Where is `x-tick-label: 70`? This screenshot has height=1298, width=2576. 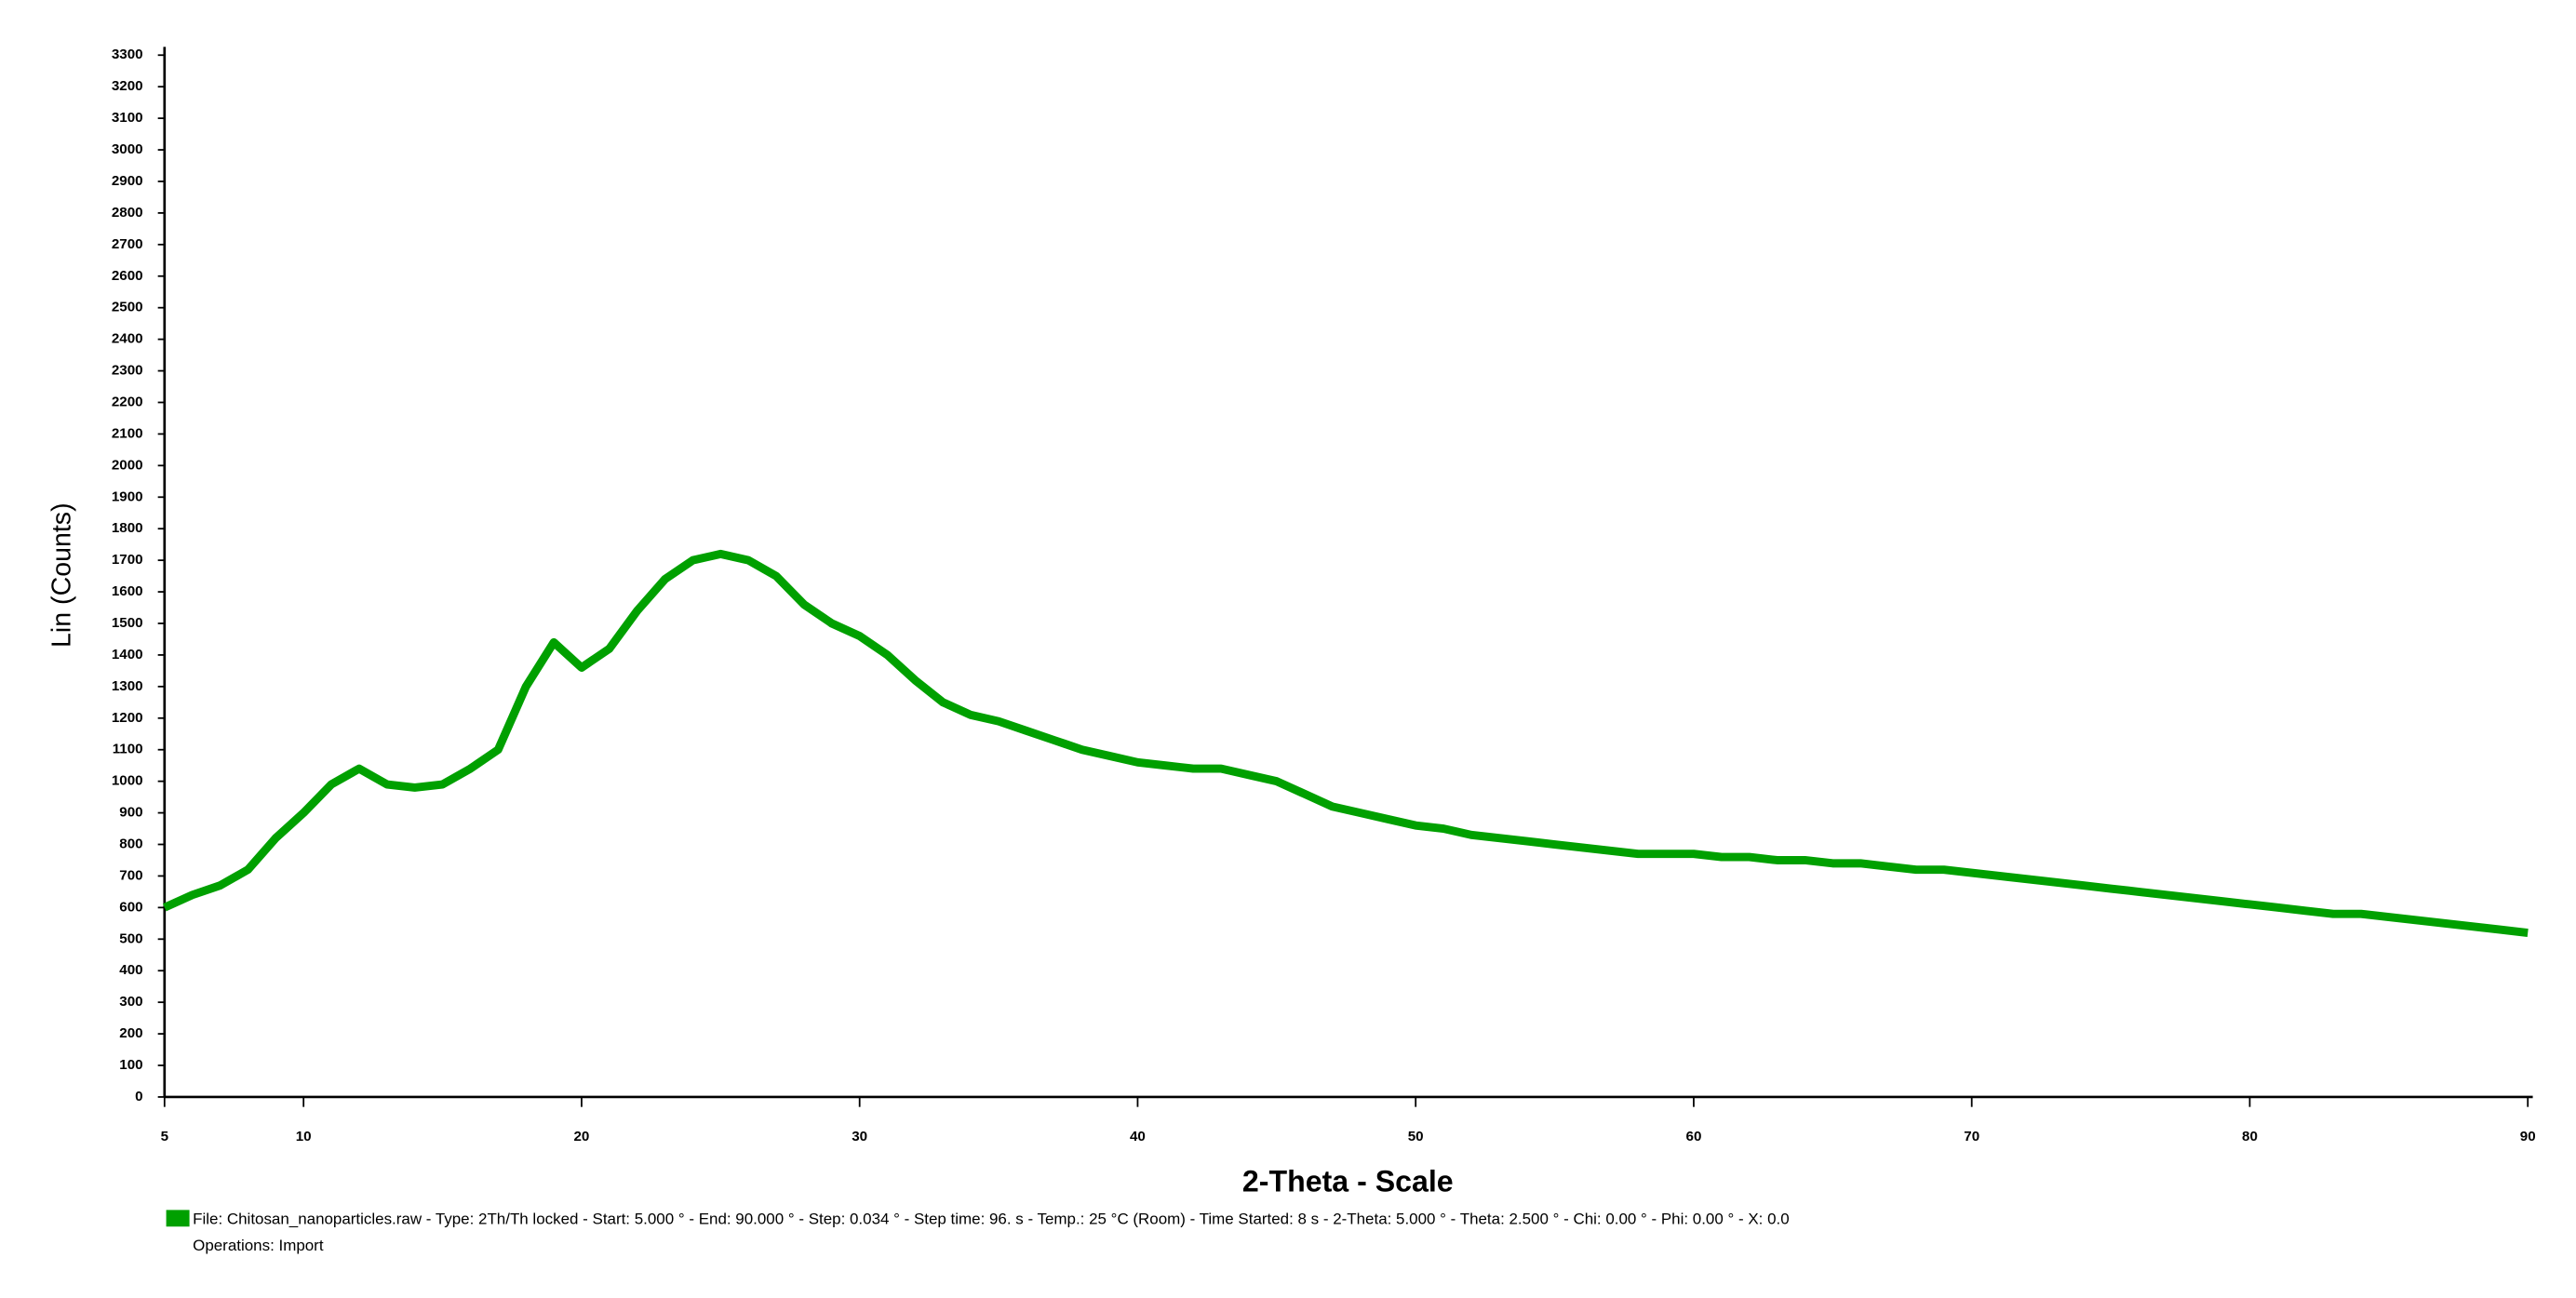
x-tick-label: 70 is located at coordinates (1971, 1136).